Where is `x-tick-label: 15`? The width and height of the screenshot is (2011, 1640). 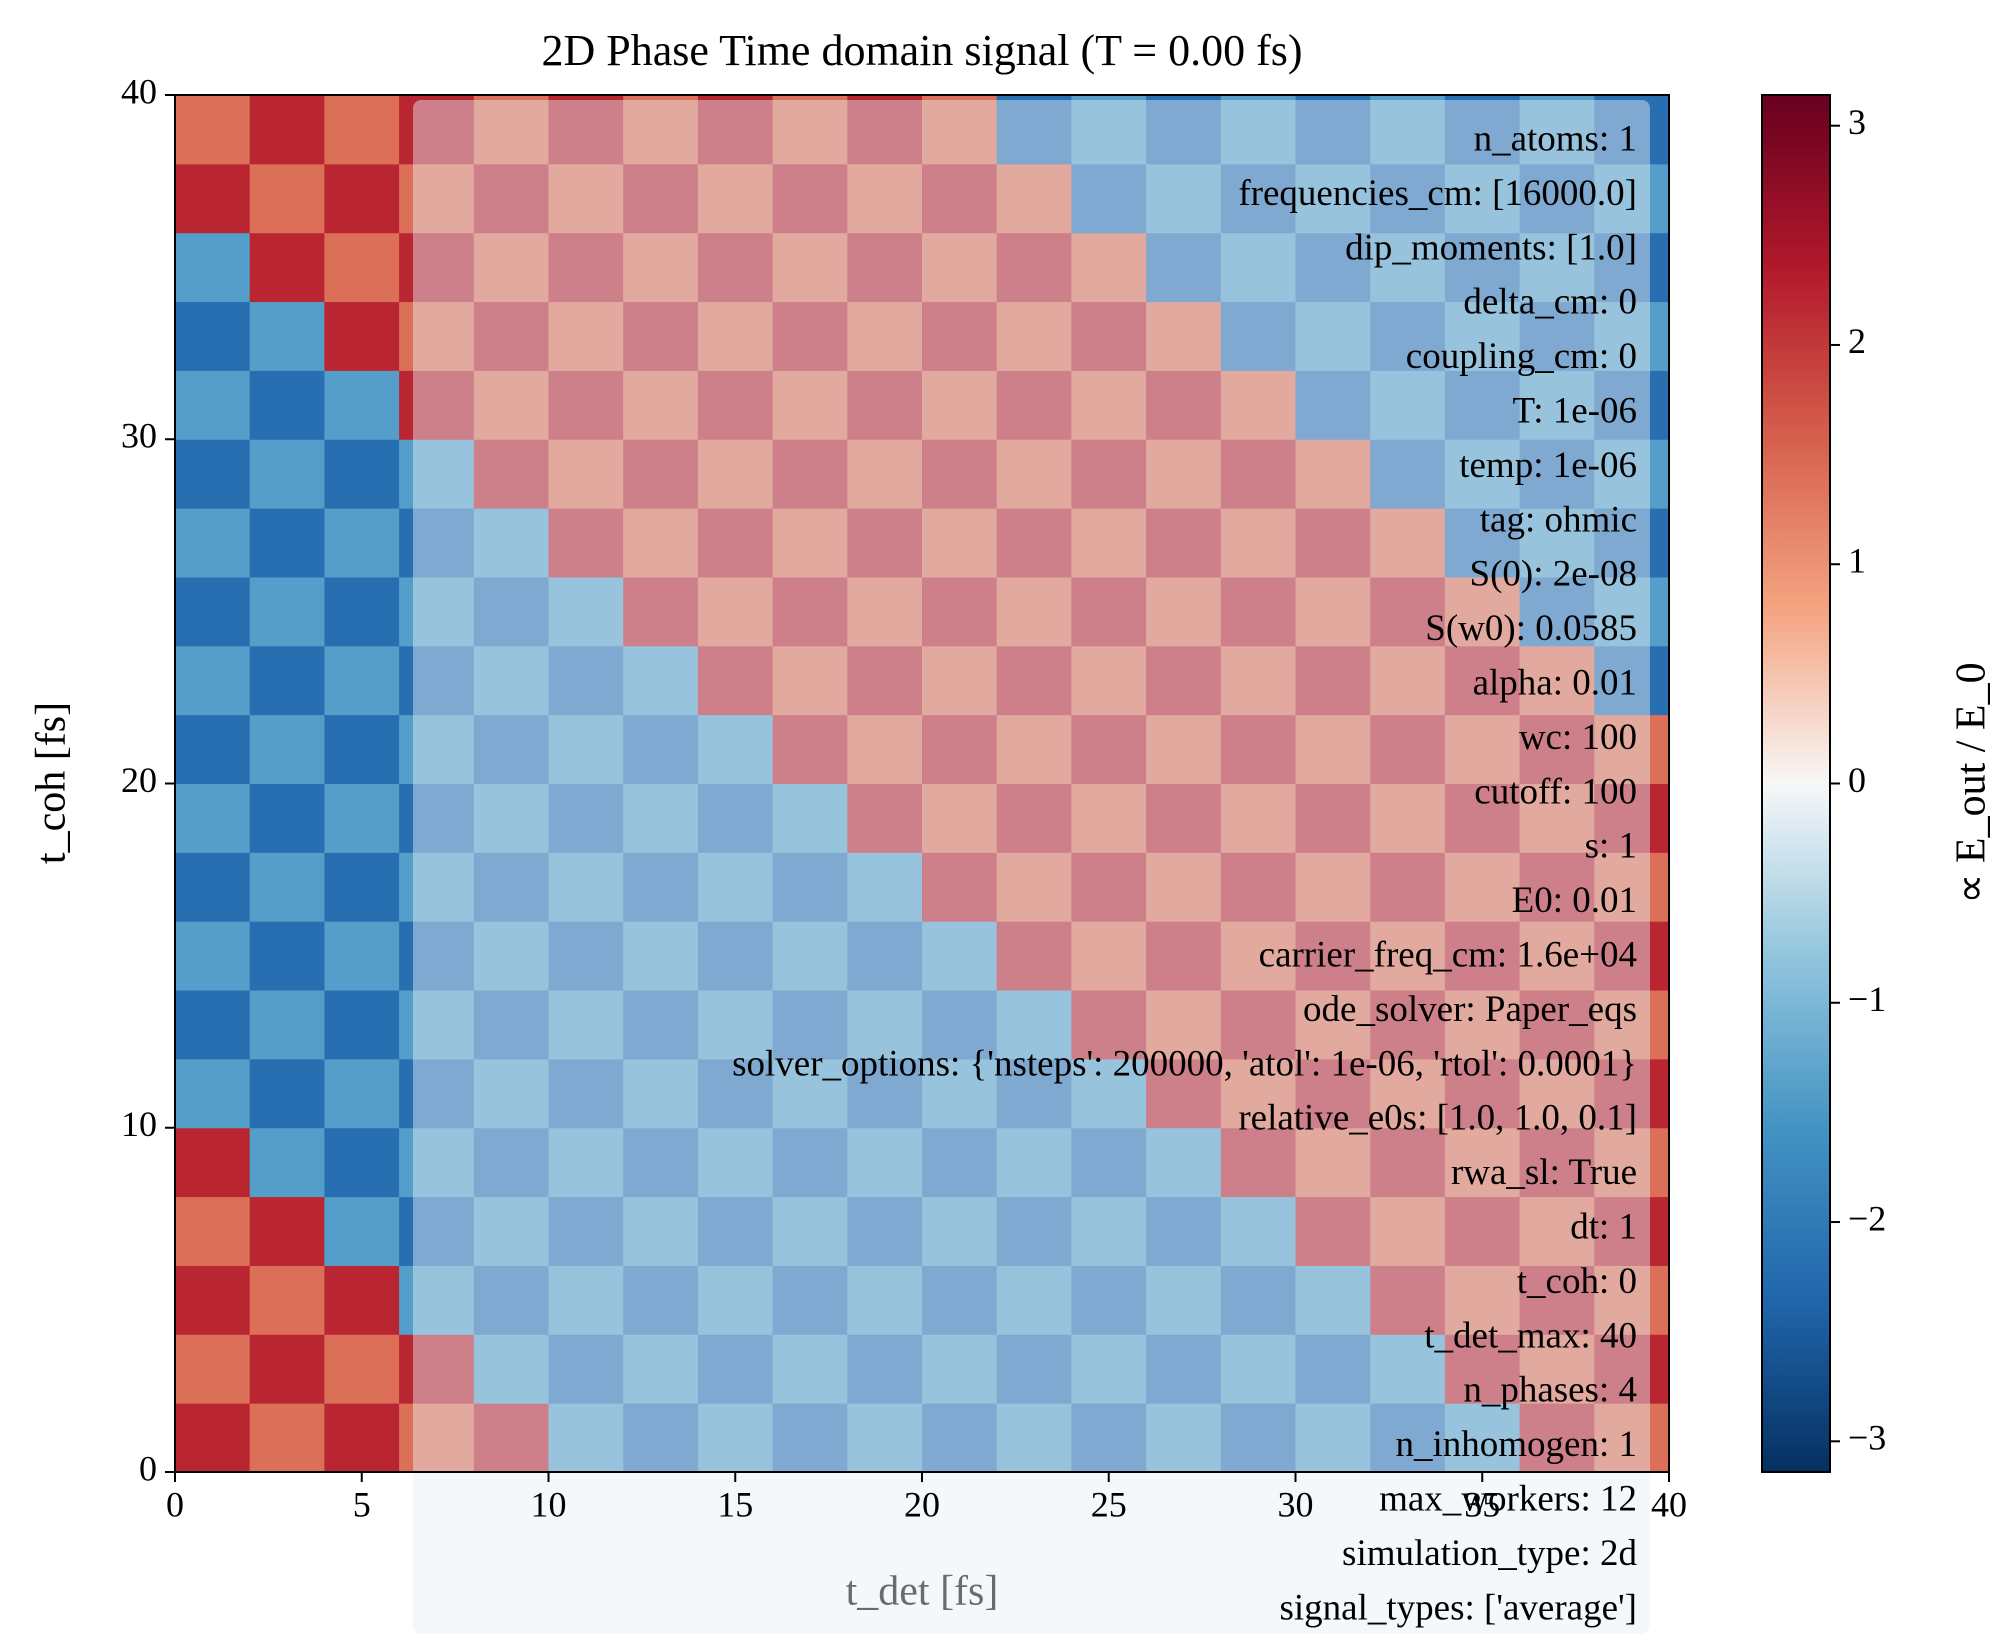 x-tick-label: 15 is located at coordinates (735, 1504).